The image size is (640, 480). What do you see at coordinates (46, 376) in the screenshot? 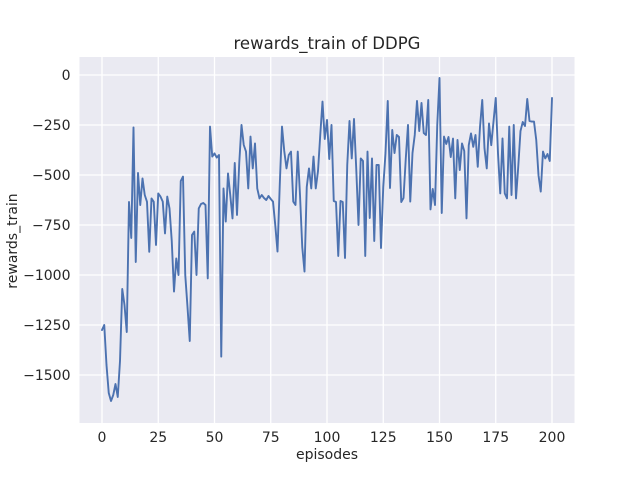
I see `y-tick-label: −1500` at bounding box center [46, 376].